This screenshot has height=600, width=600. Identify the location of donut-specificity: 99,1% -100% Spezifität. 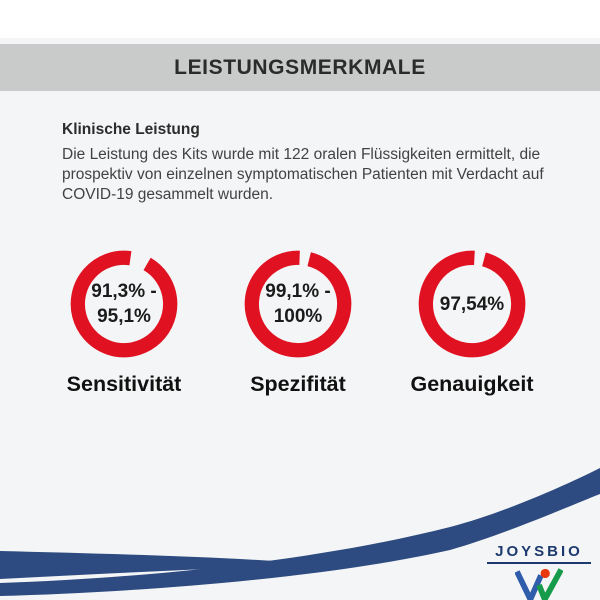
(298, 319).